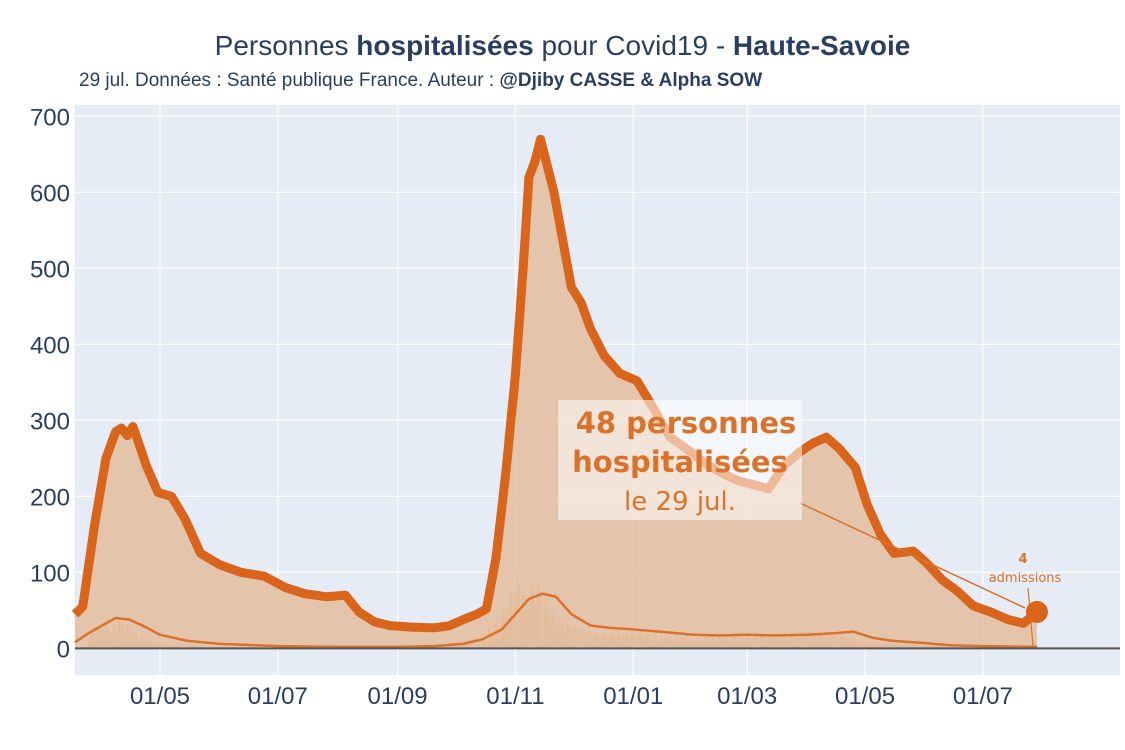 Image resolution: width=1125 pixels, height=750 pixels. I want to click on x-tick-label-1: 01/07, so click(278, 696).